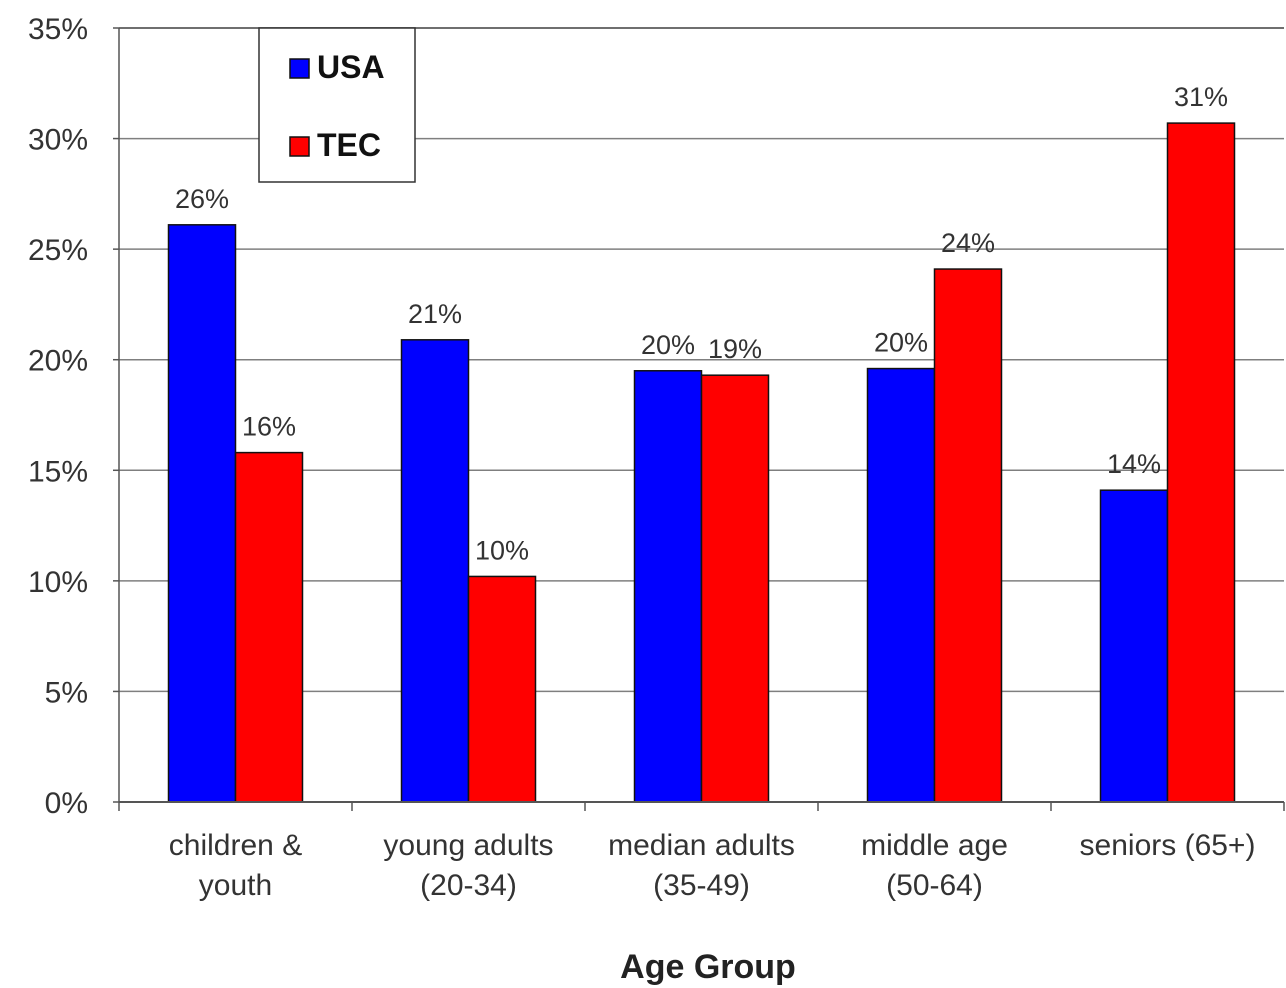  Describe the element at coordinates (73, 416) in the screenshot. I see `y-axis-ticks: 0% 5% 10% 15% 20% 25% 30% 35%` at that location.